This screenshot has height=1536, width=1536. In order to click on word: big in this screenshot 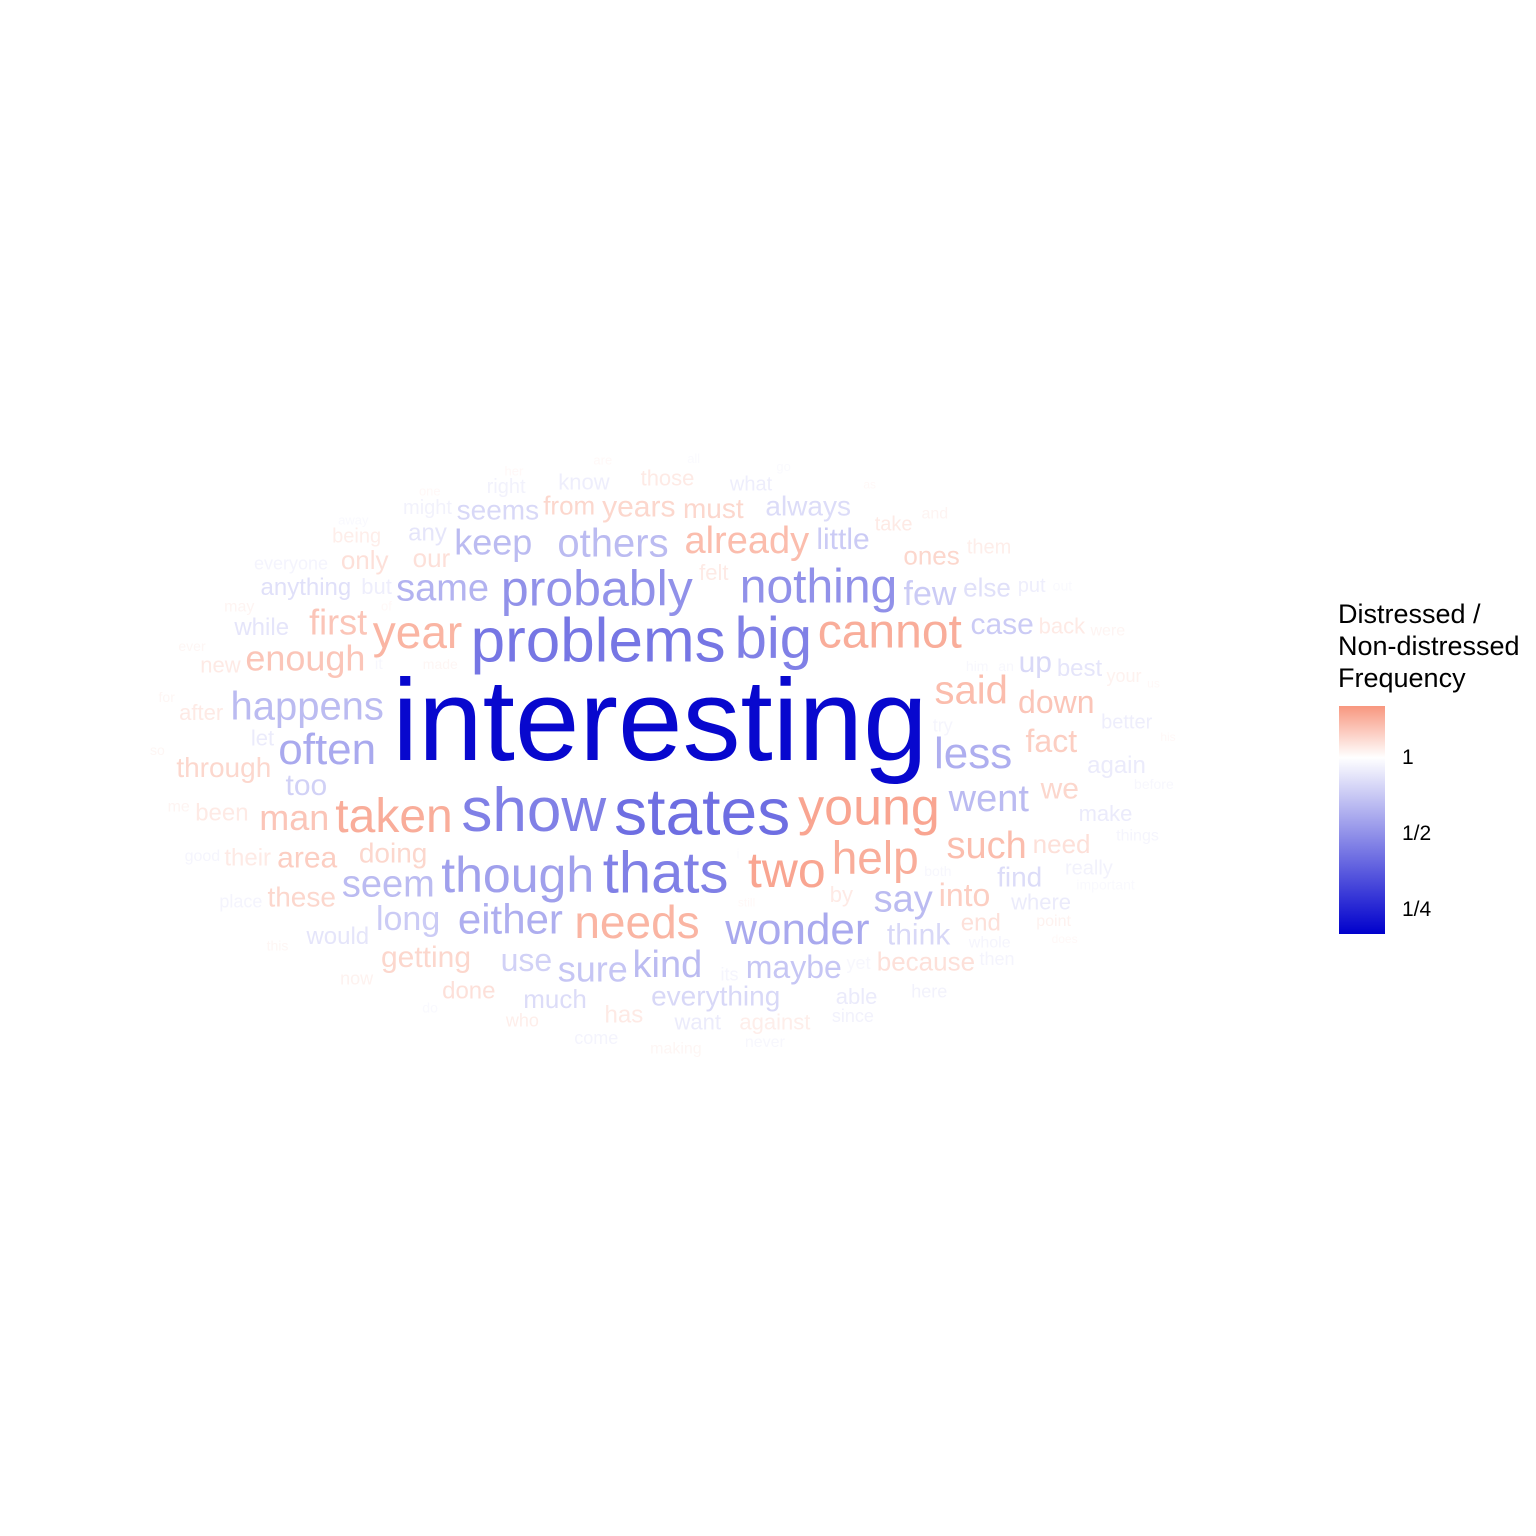, I will do `click(773, 638)`.